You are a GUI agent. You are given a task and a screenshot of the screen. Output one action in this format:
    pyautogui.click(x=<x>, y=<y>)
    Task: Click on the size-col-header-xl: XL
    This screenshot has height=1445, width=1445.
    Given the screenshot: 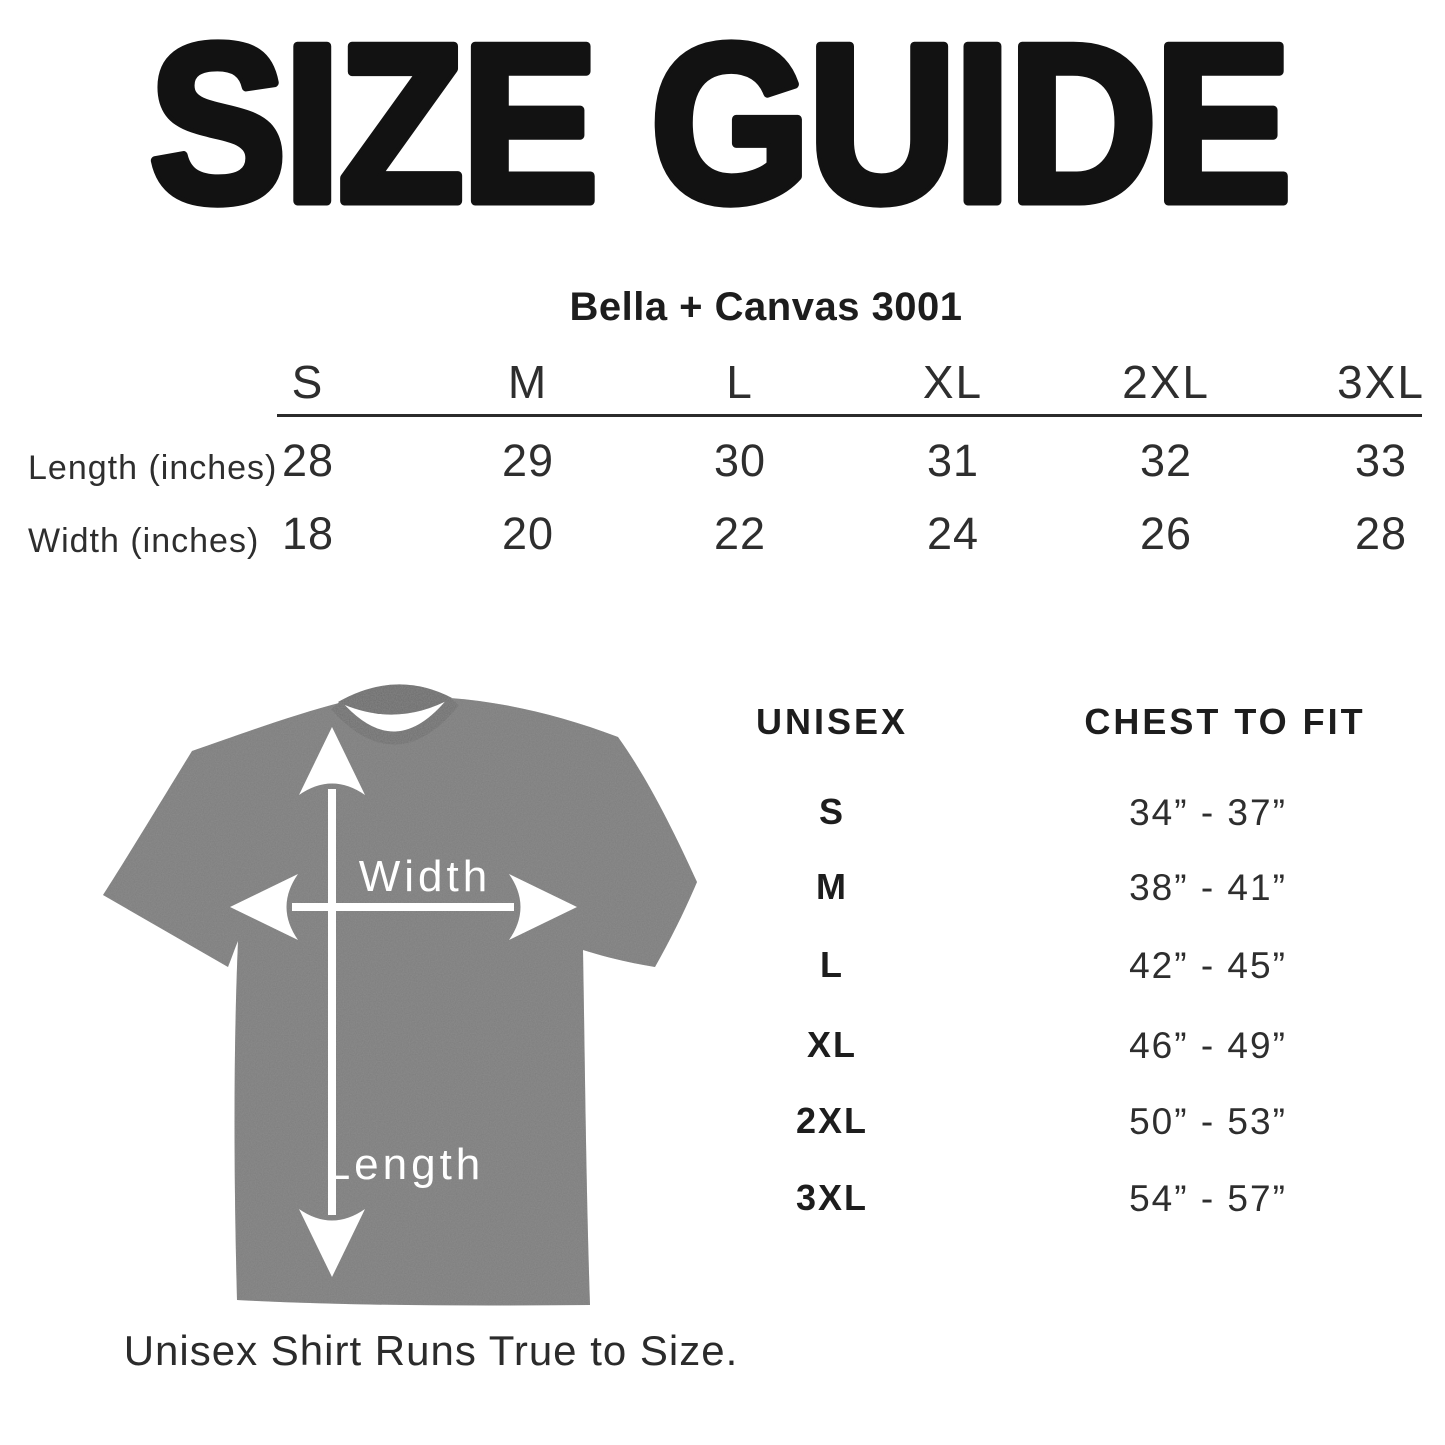 What is the action you would take?
    pyautogui.click(x=953, y=382)
    